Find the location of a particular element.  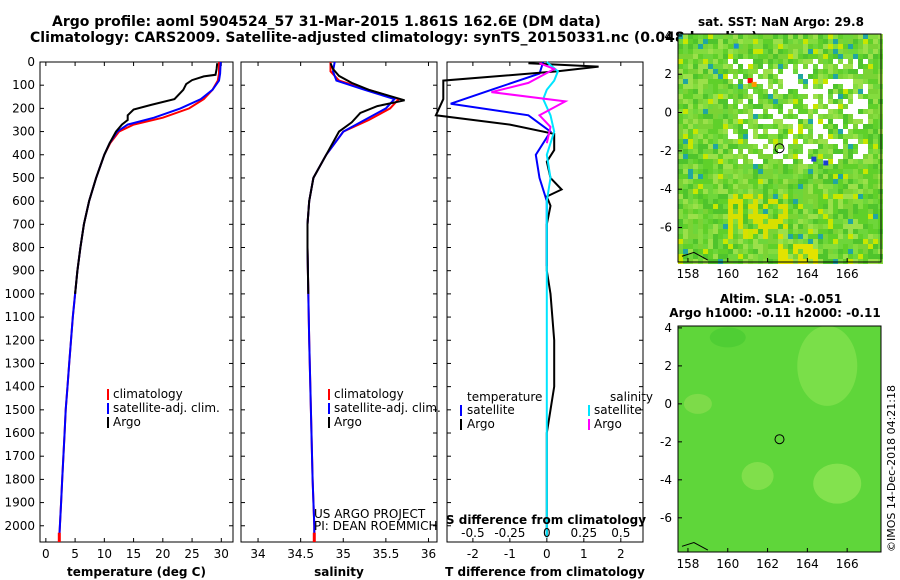

x-tick-label: 34 is located at coordinates (257, 554).